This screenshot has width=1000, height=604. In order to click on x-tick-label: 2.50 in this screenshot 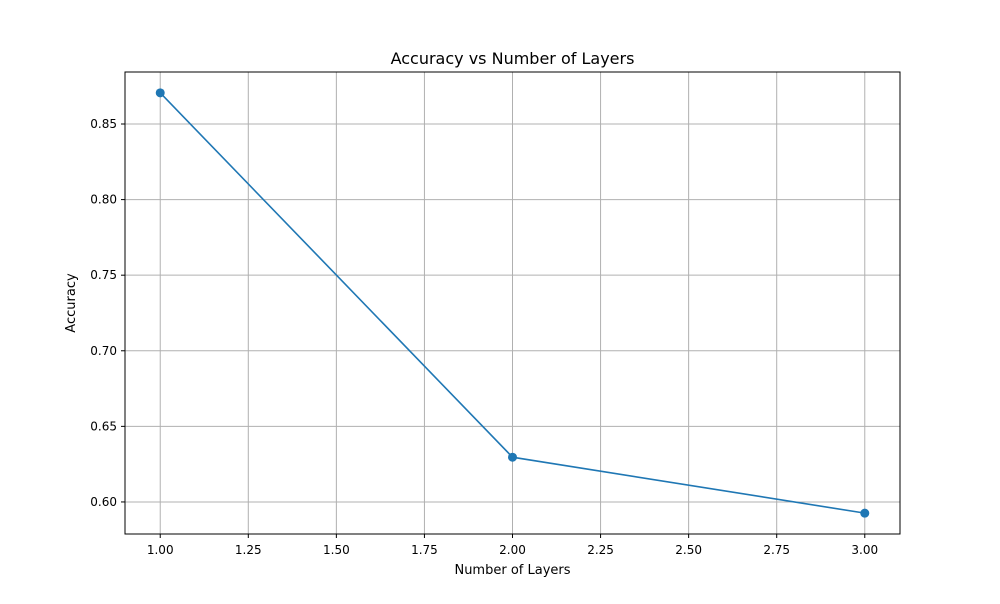, I will do `click(688, 550)`.